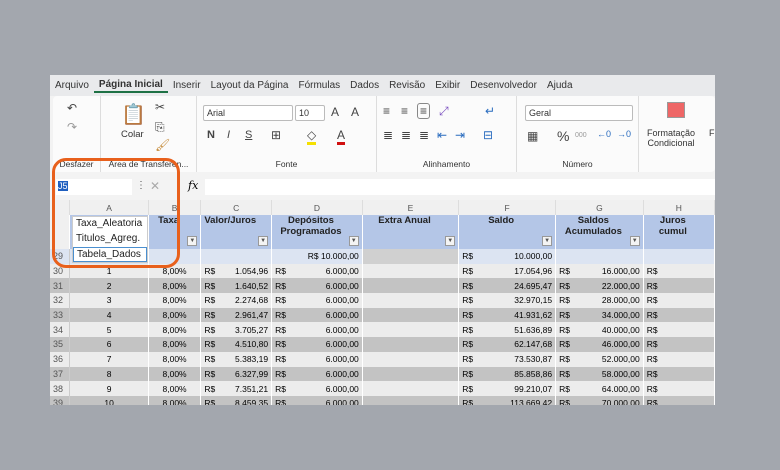 This screenshot has height=470, width=780. What do you see at coordinates (563, 136) in the screenshot?
I see `percent-icon: %` at bounding box center [563, 136].